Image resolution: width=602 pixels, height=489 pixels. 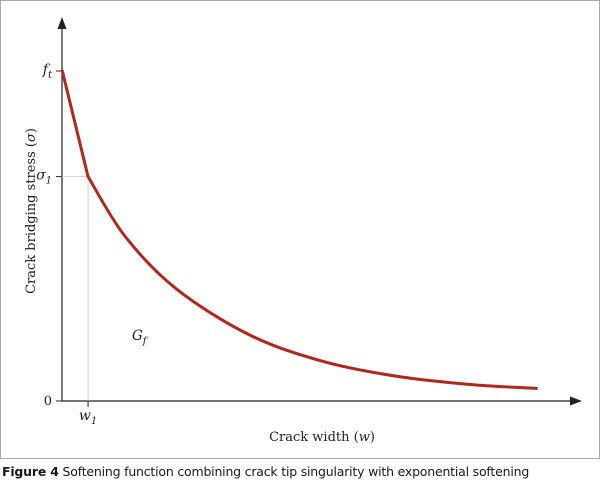 What do you see at coordinates (364, 437) in the screenshot?
I see `x-axis-title-sym: w` at bounding box center [364, 437].